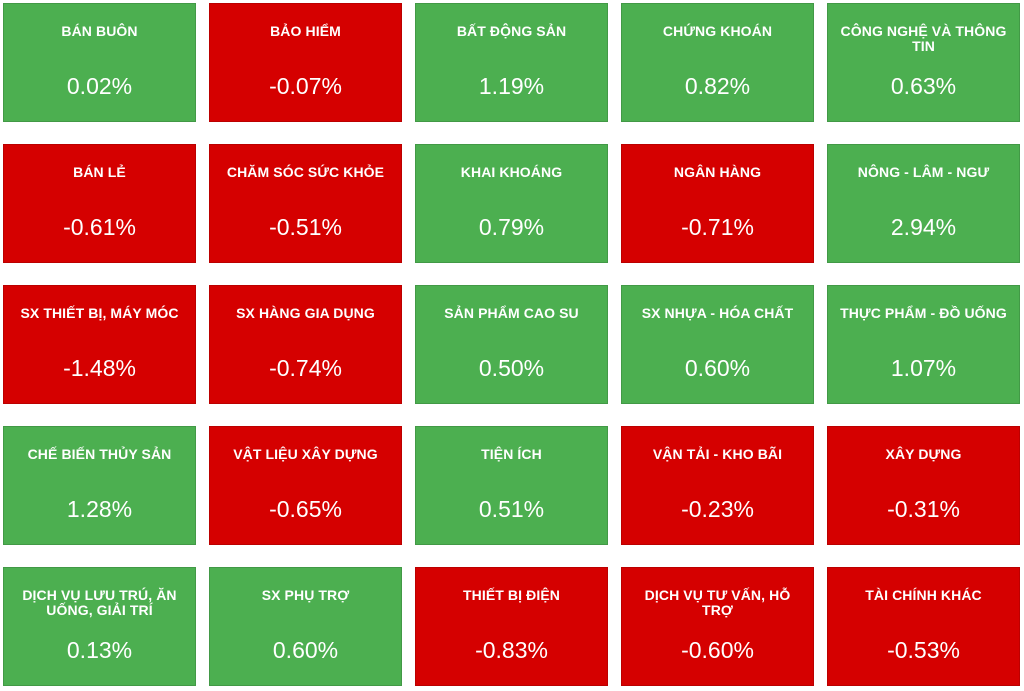 The width and height of the screenshot is (1024, 691). I want to click on sector-tile: TIỆN ÍCH 0.51%, so click(511, 485).